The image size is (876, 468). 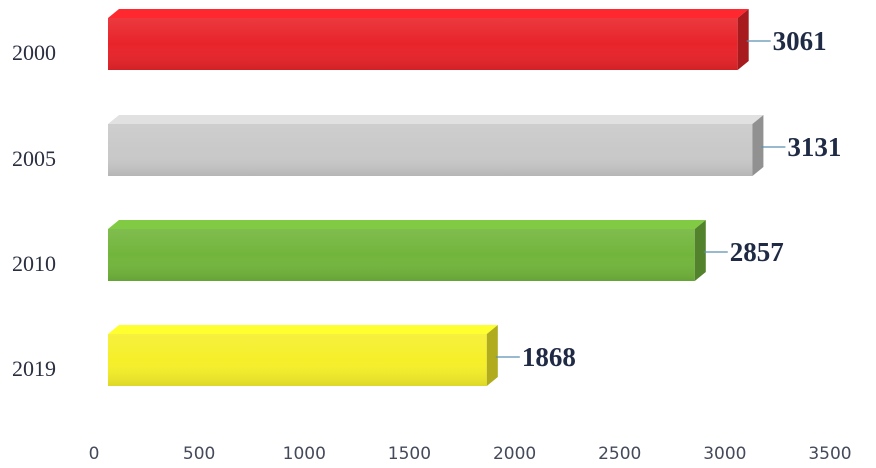 I want to click on x-axis-ticks: 0 500 1000 1500 2000 2500 3000 3500, so click(x=470, y=454).